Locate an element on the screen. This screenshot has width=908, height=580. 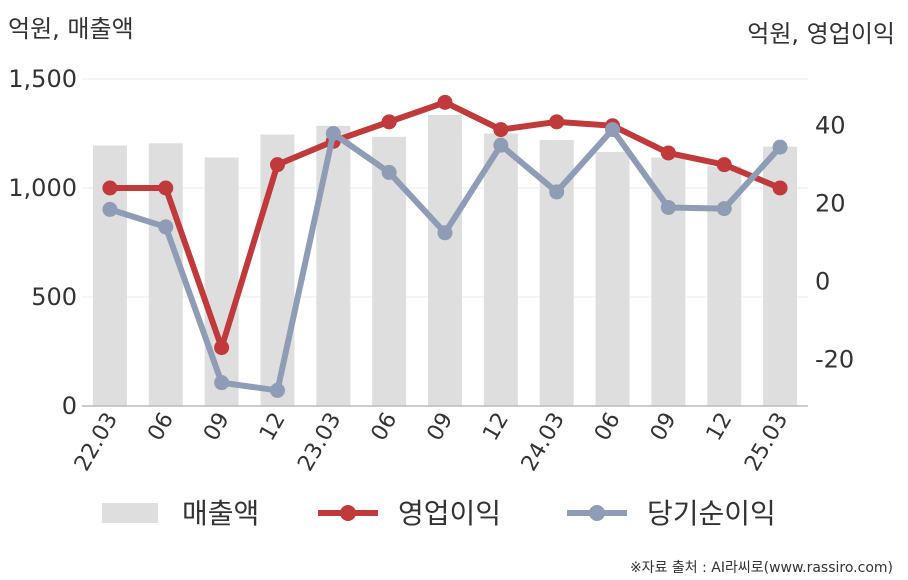
right-tick-label: 20 is located at coordinates (830, 204).